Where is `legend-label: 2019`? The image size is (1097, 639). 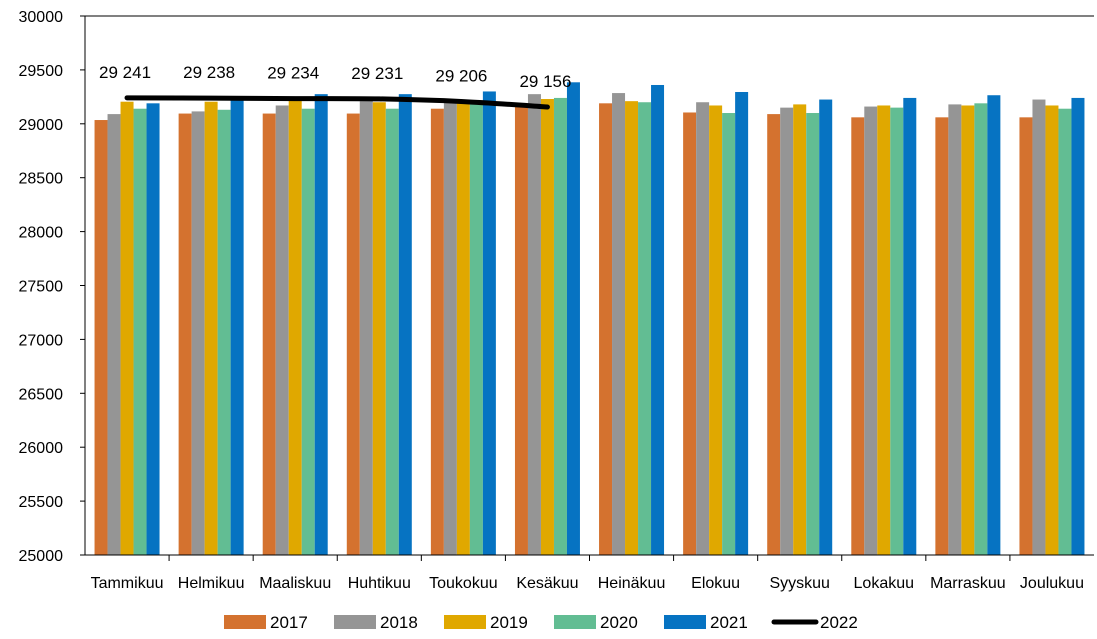
legend-label: 2019 is located at coordinates (509, 622).